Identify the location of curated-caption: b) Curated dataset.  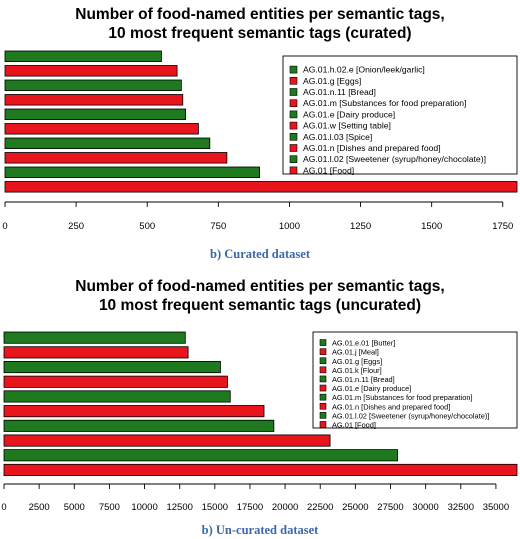
(260, 254).